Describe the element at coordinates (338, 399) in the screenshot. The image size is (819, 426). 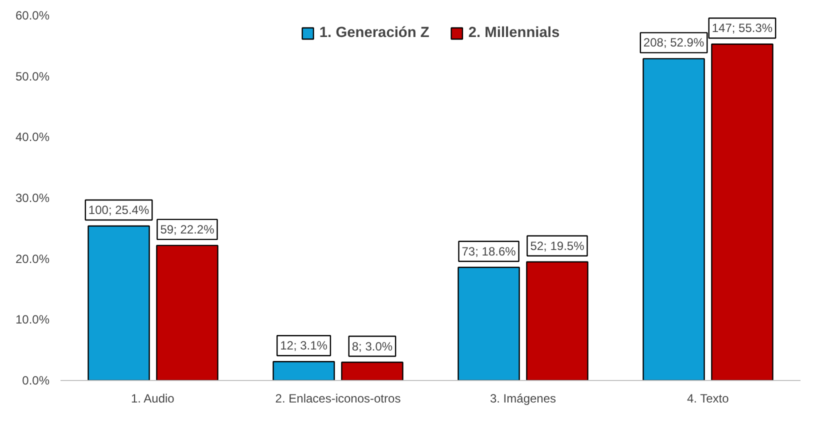
I see `x-tick-label: 2. Enlaces-iconos-otros` at that location.